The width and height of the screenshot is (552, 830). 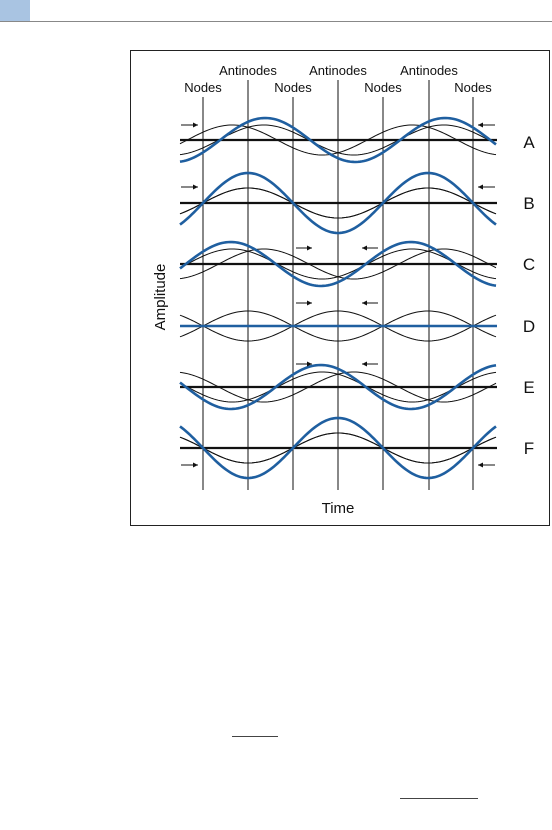 I want to click on row-label-d: D, so click(x=529, y=326).